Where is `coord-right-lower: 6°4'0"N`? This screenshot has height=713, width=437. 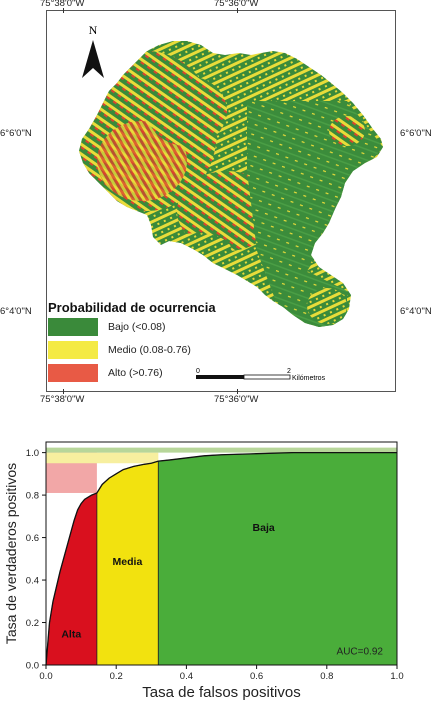
coord-right-lower: 6°4'0"N is located at coordinates (416, 311).